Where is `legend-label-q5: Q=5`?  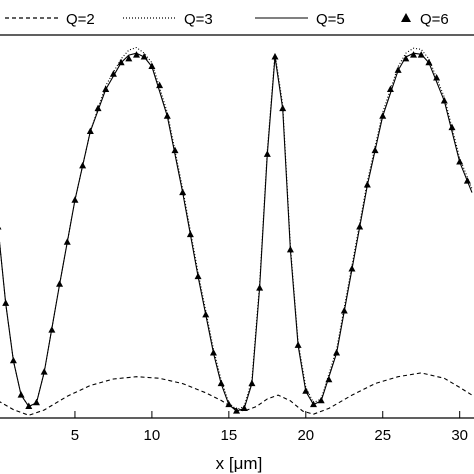 legend-label-q5: Q=5 is located at coordinates (330, 19).